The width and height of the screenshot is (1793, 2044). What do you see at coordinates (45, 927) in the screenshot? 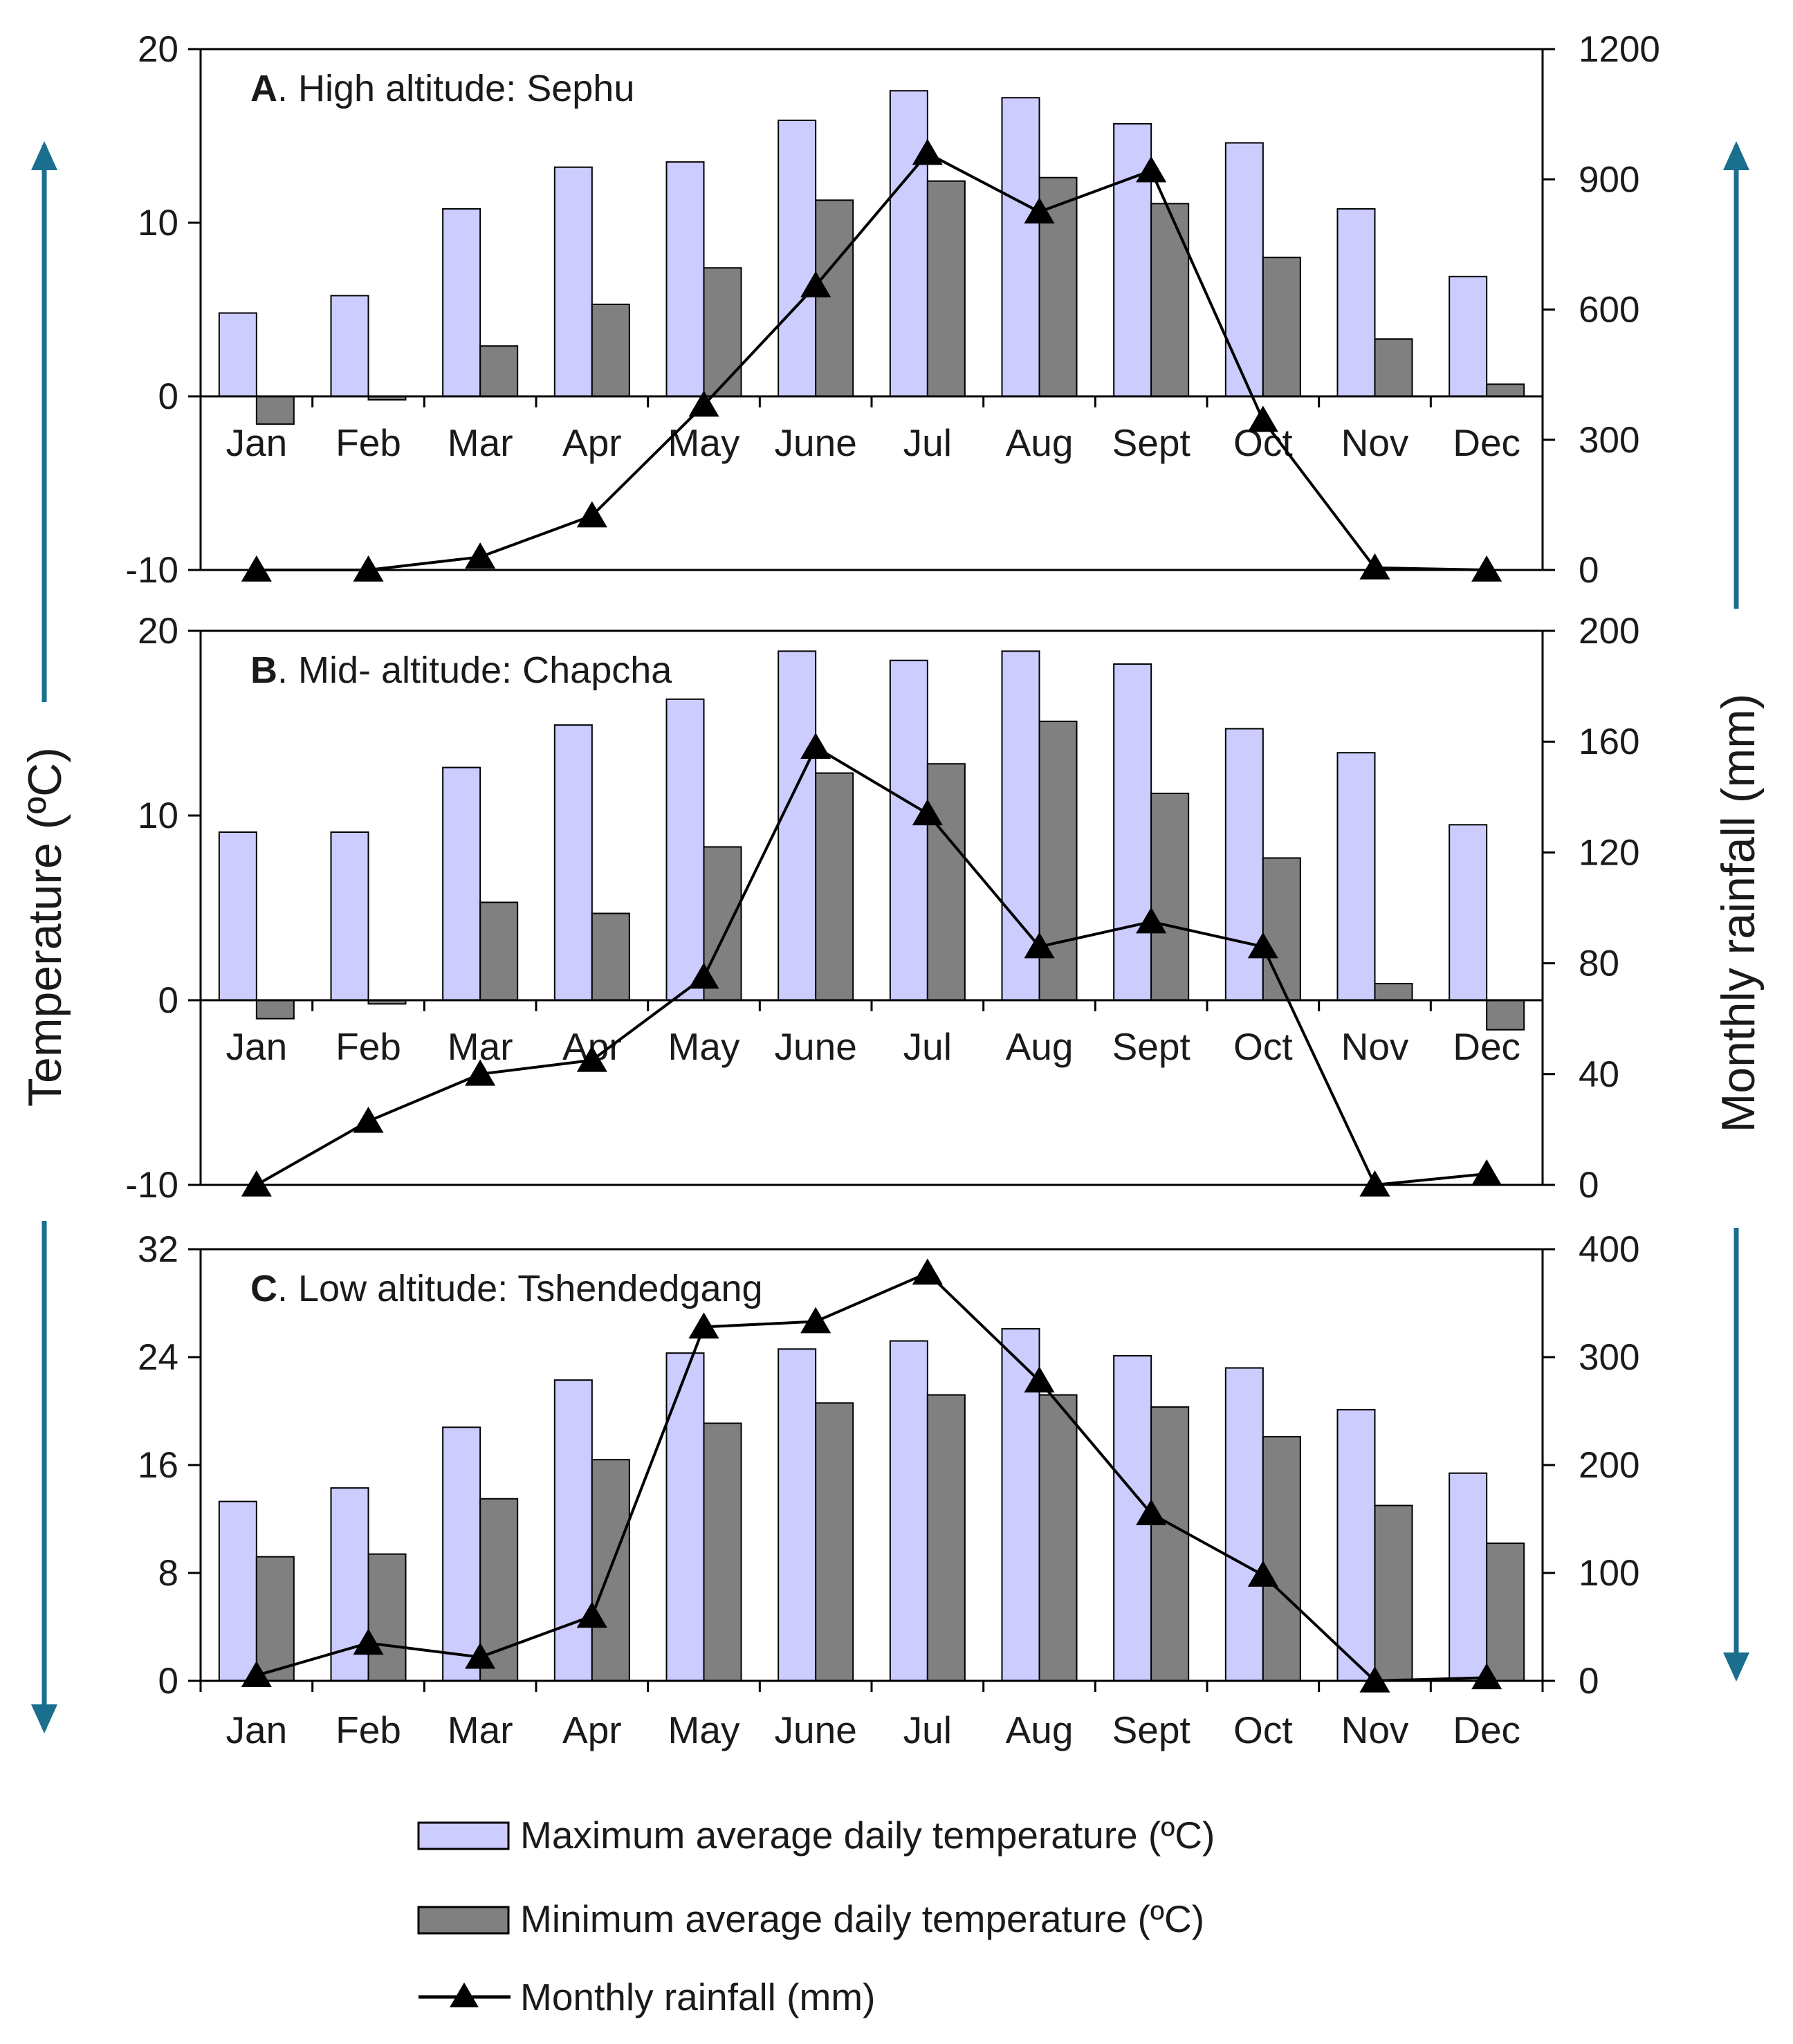
I see `left-axis-title: Temperature (ºC)` at bounding box center [45, 927].